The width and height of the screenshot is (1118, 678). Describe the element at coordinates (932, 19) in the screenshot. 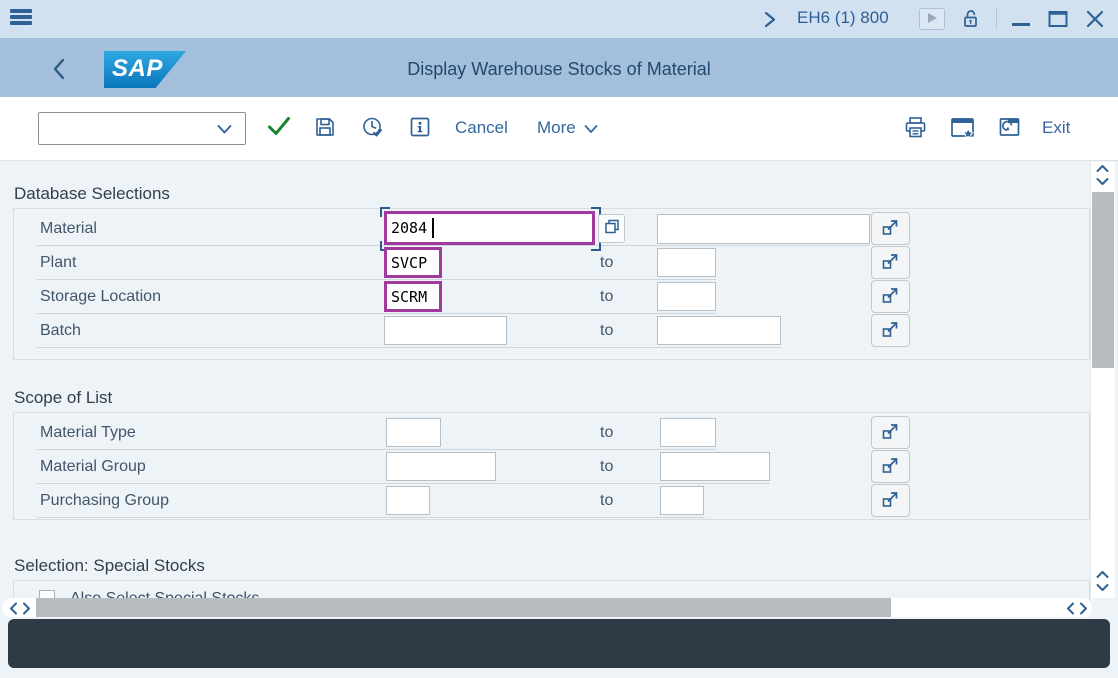

I see `play-icon` at that location.